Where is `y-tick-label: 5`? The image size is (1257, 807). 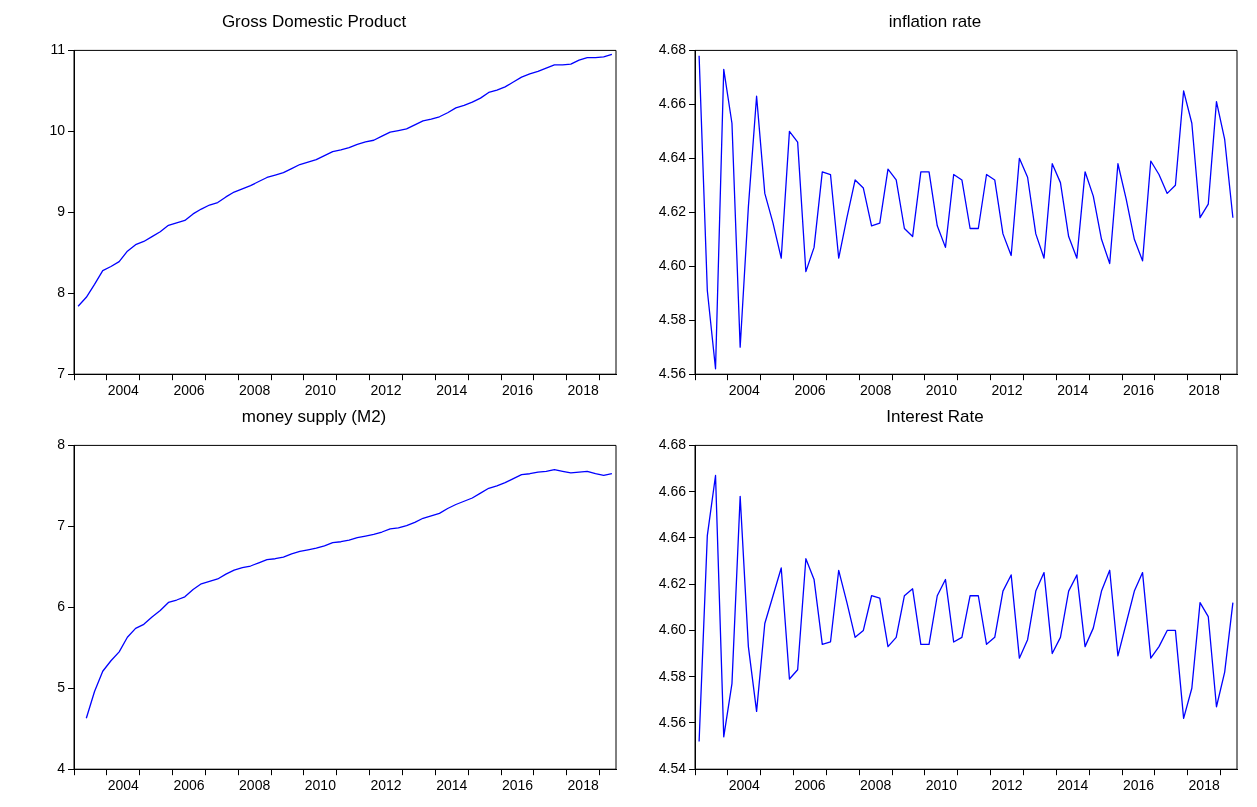 y-tick-label: 5 is located at coordinates (61, 687).